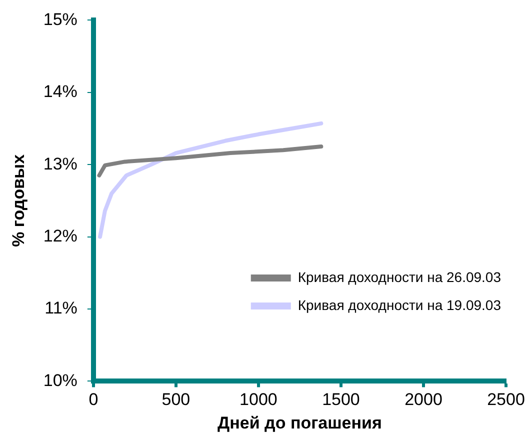 This screenshot has width=531, height=434. What do you see at coordinates (60, 380) in the screenshot?
I see `y-tick-label: 10%` at bounding box center [60, 380].